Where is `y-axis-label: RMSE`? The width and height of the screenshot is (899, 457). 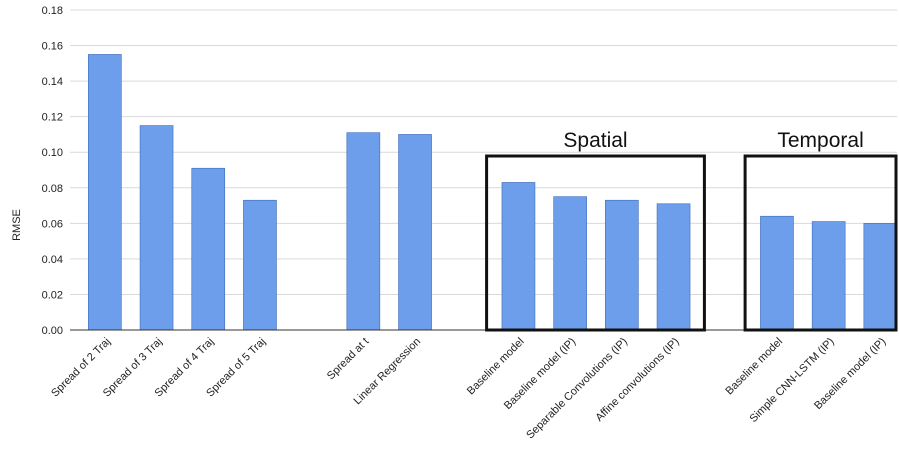 y-axis-label: RMSE is located at coordinates (17, 225).